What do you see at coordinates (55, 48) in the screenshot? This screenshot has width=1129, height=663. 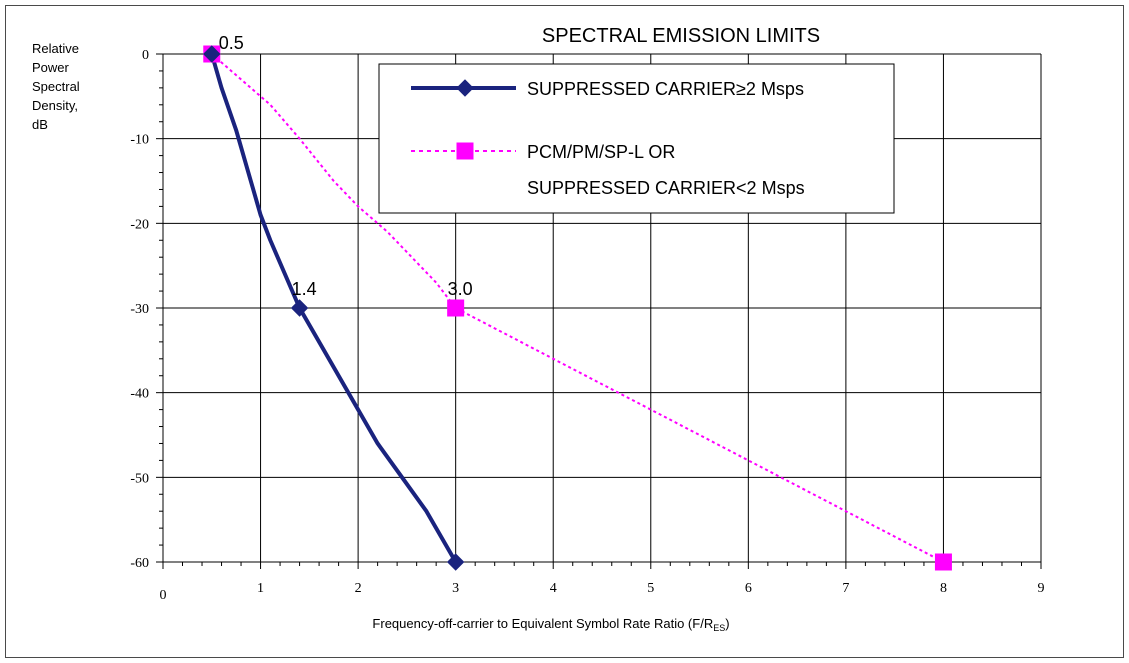 I see `y-axis-label-line: Relative` at bounding box center [55, 48].